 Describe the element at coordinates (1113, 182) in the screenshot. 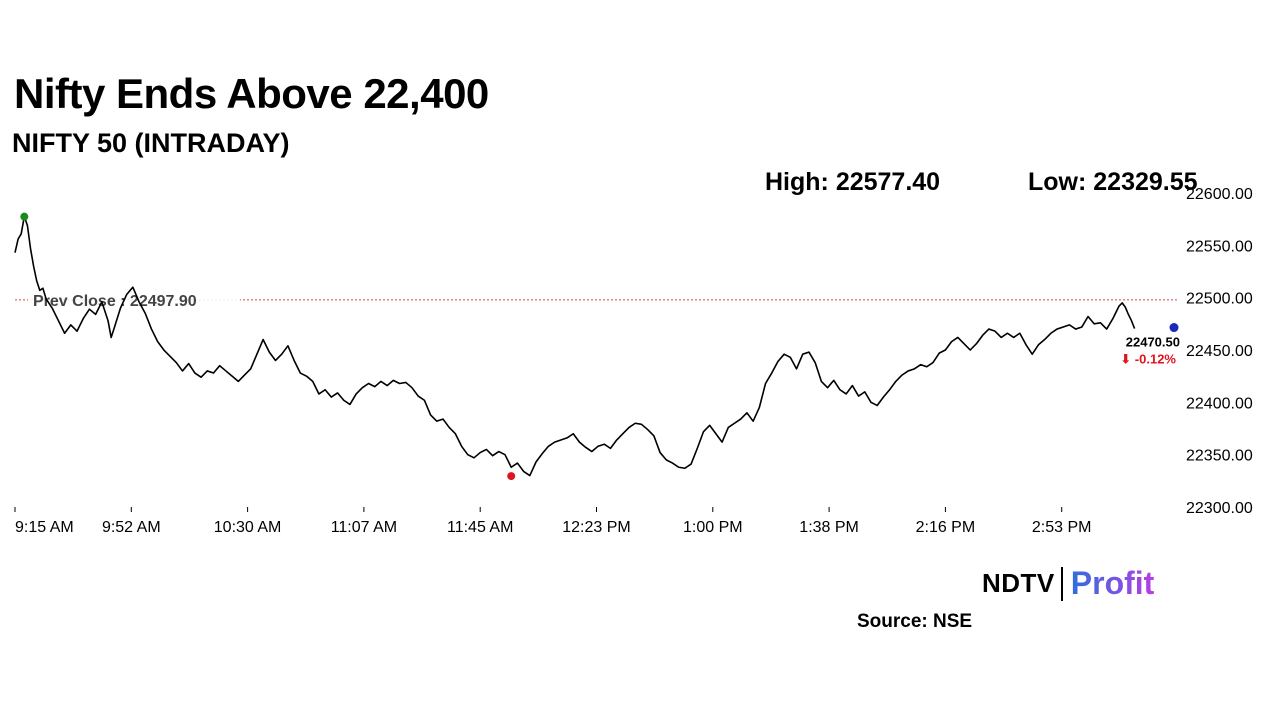

I see `low-stat: Low: 22329.55` at that location.